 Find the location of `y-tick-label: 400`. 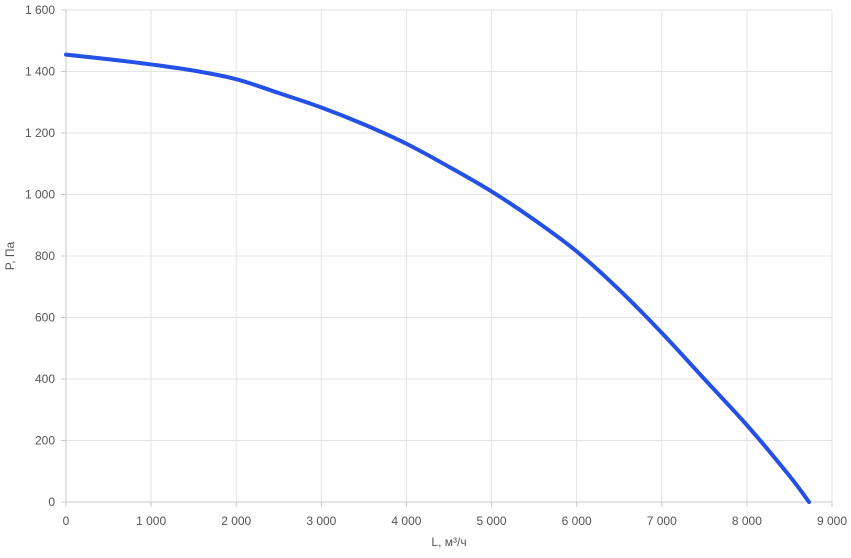

y-tick-label: 400 is located at coordinates (45, 379).